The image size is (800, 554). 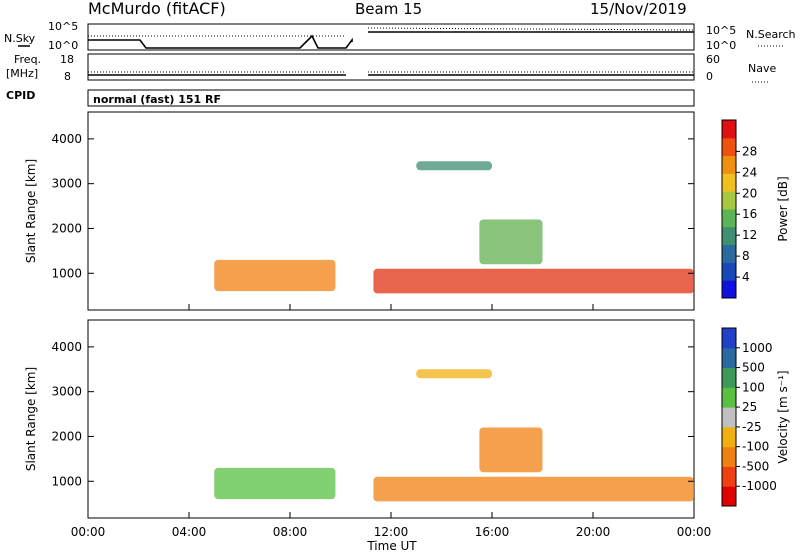 I want to click on noise-left-tick-bottom: 10^0, so click(x=63, y=45).